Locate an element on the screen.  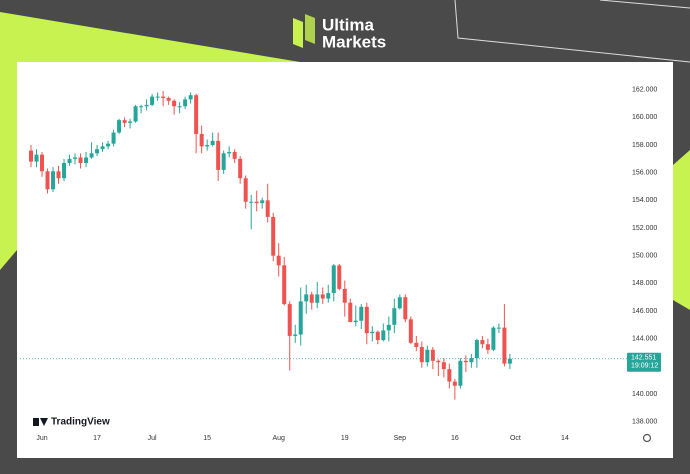
settings-icon is located at coordinates (647, 438).